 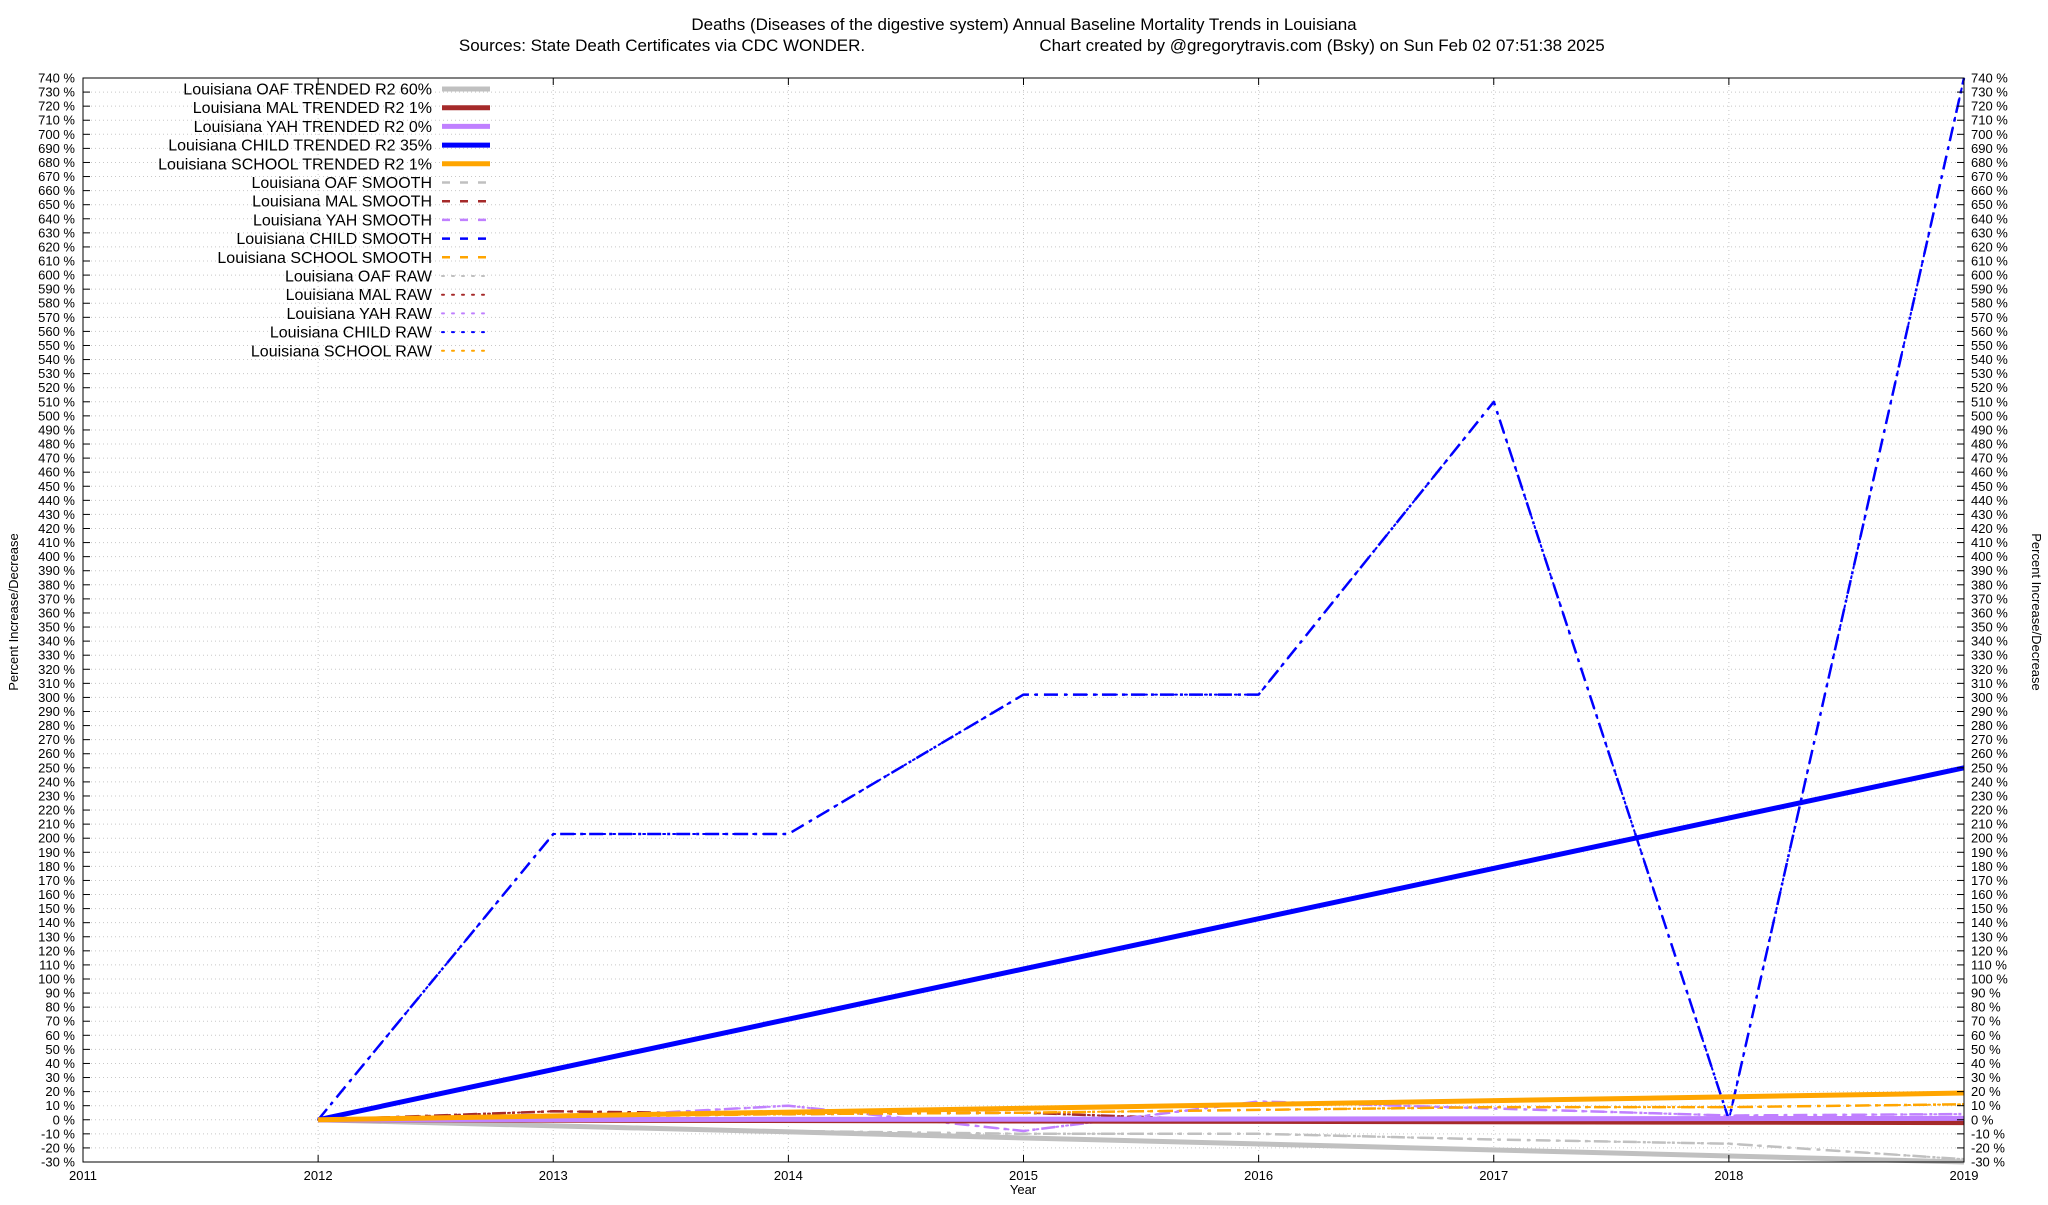 What do you see at coordinates (295, 164) in the screenshot?
I see `legend-label: Louisiana SCHOOL TRENDED R2 1%` at bounding box center [295, 164].